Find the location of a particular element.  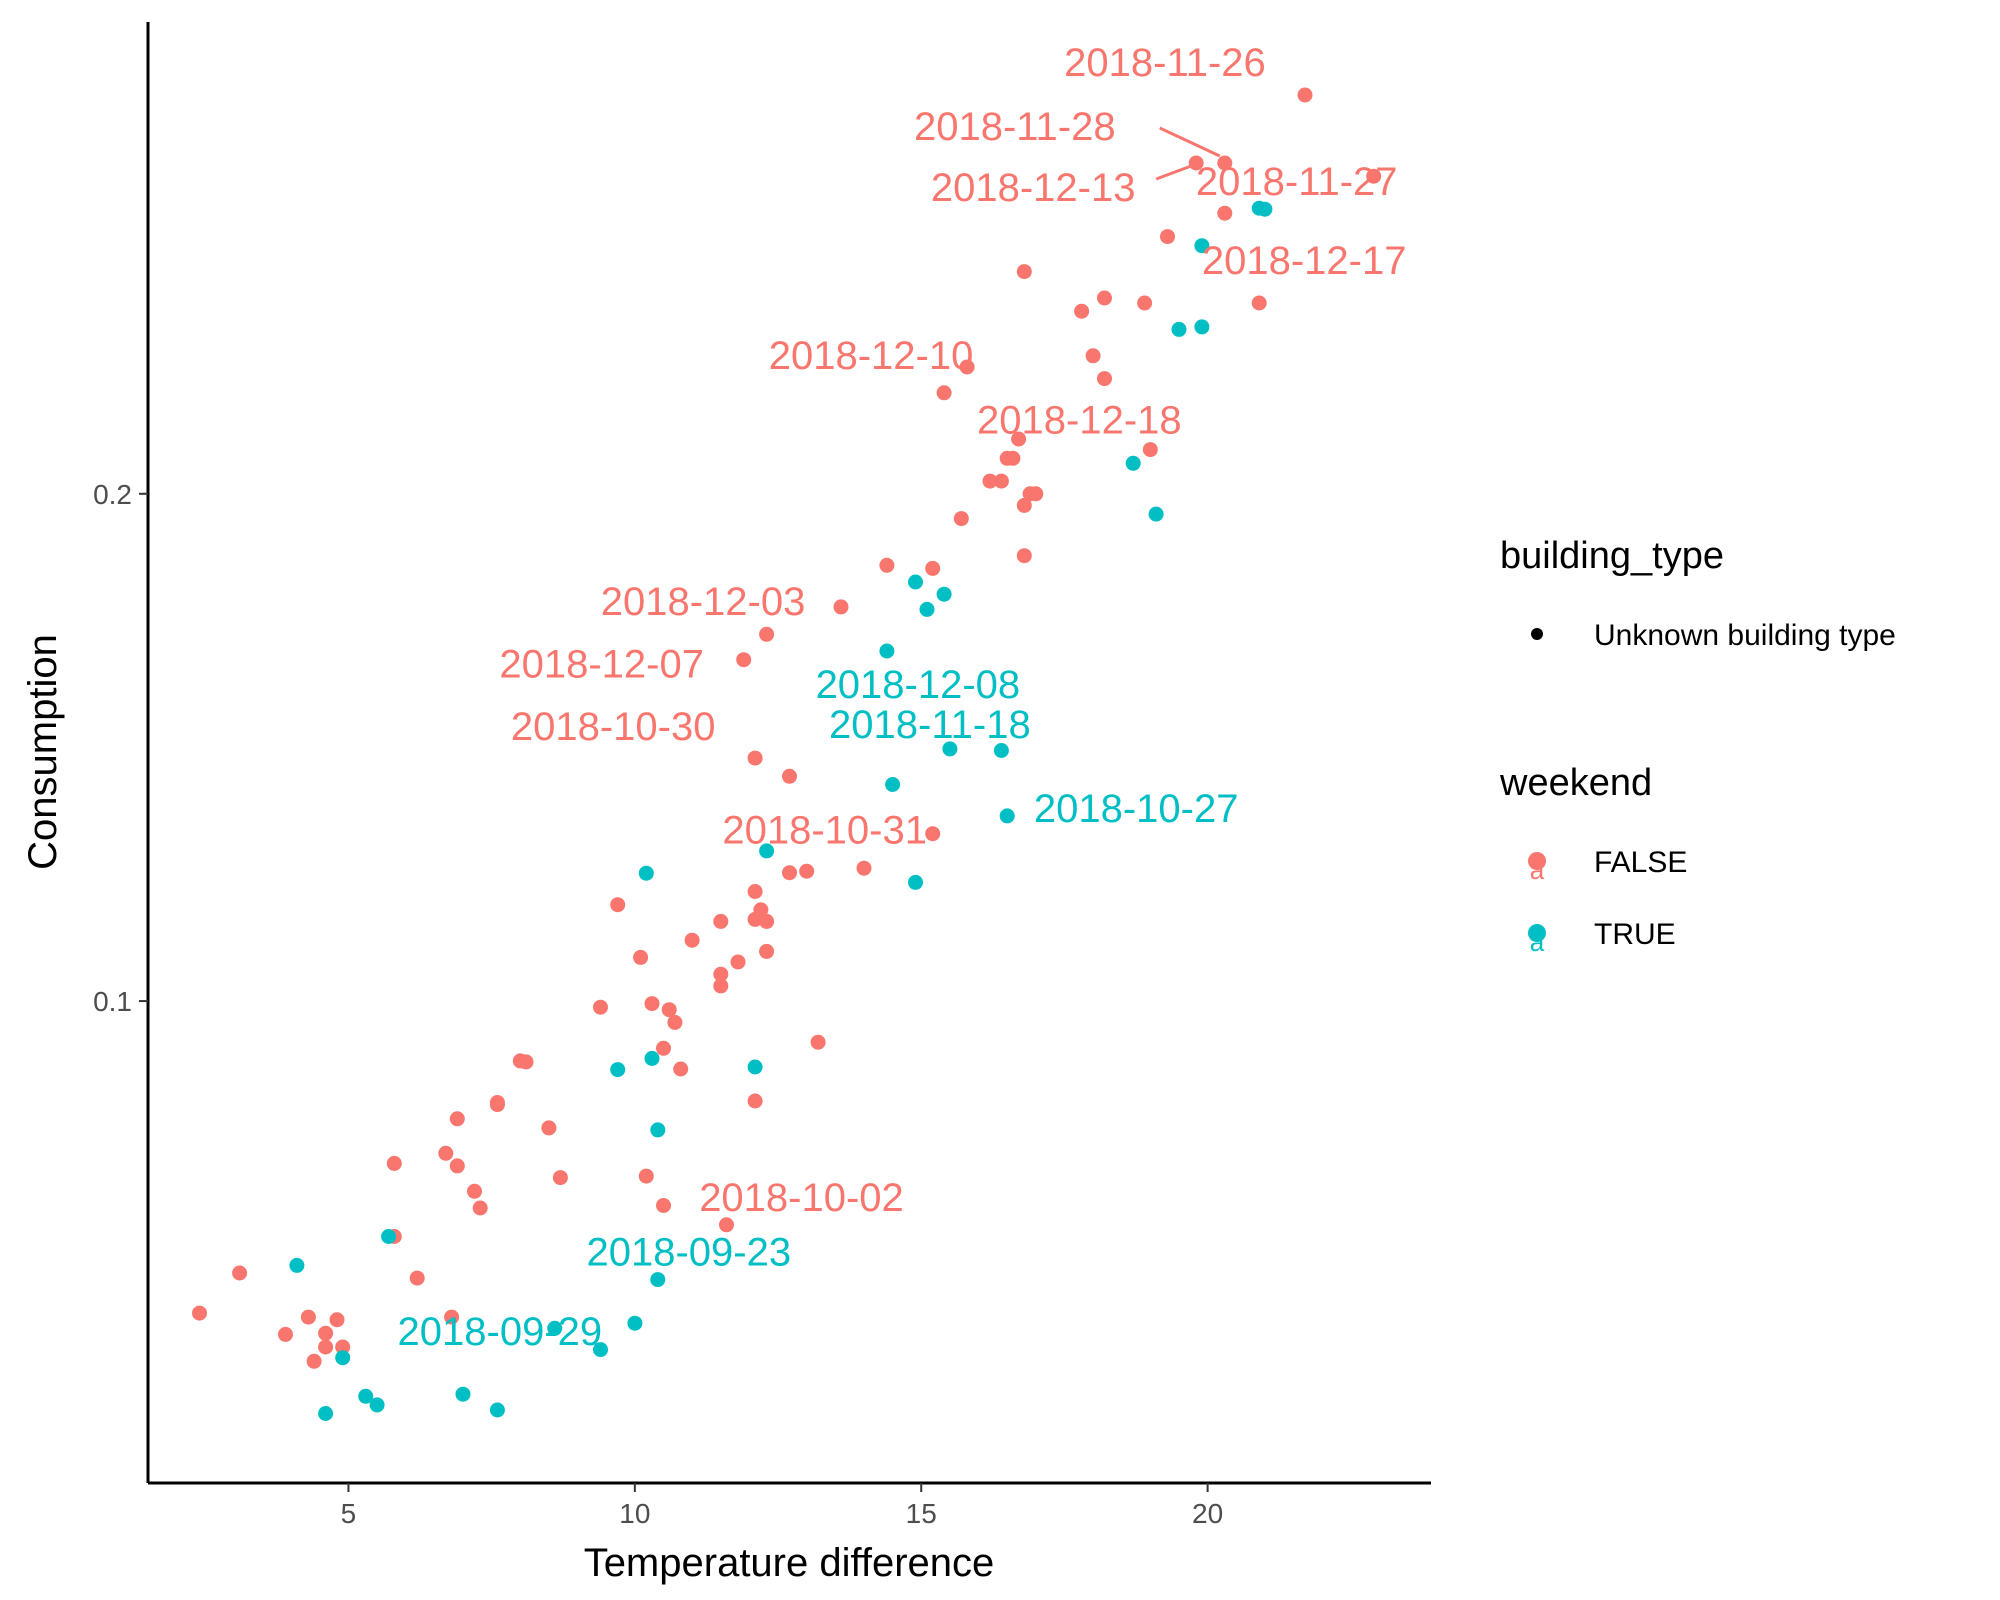

x-axis-title: Temperature difference is located at coordinates (789, 1563).